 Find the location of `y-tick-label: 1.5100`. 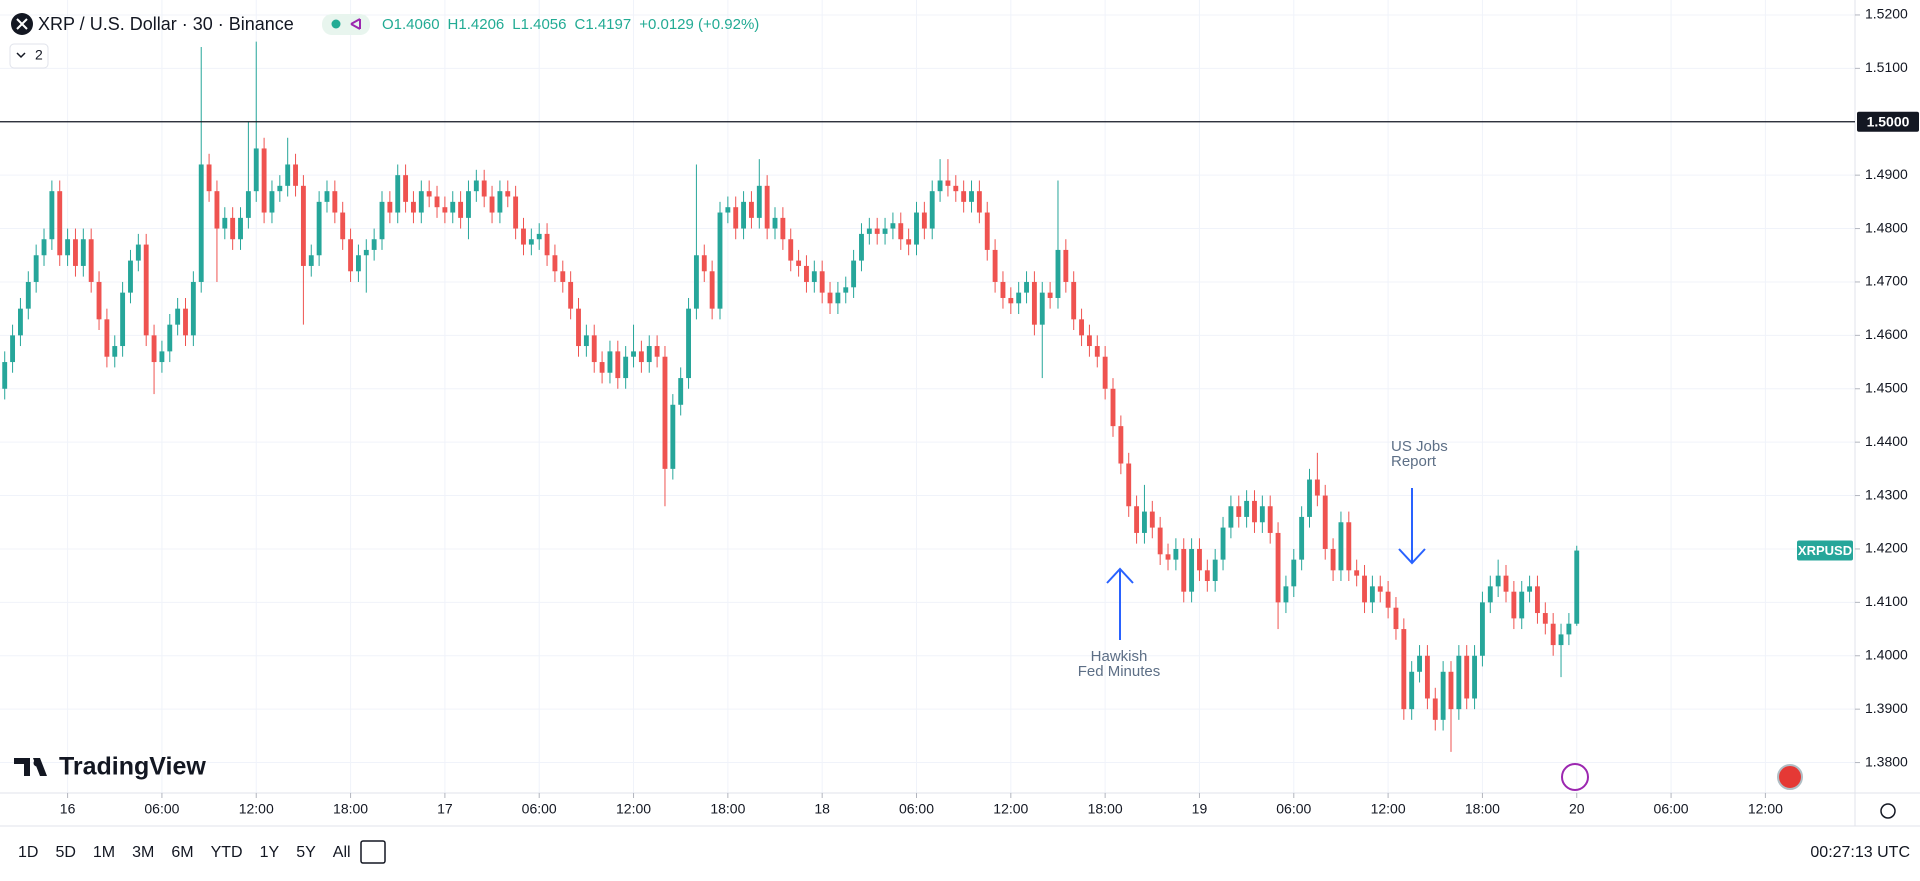

y-tick-label: 1.5100 is located at coordinates (1886, 67).